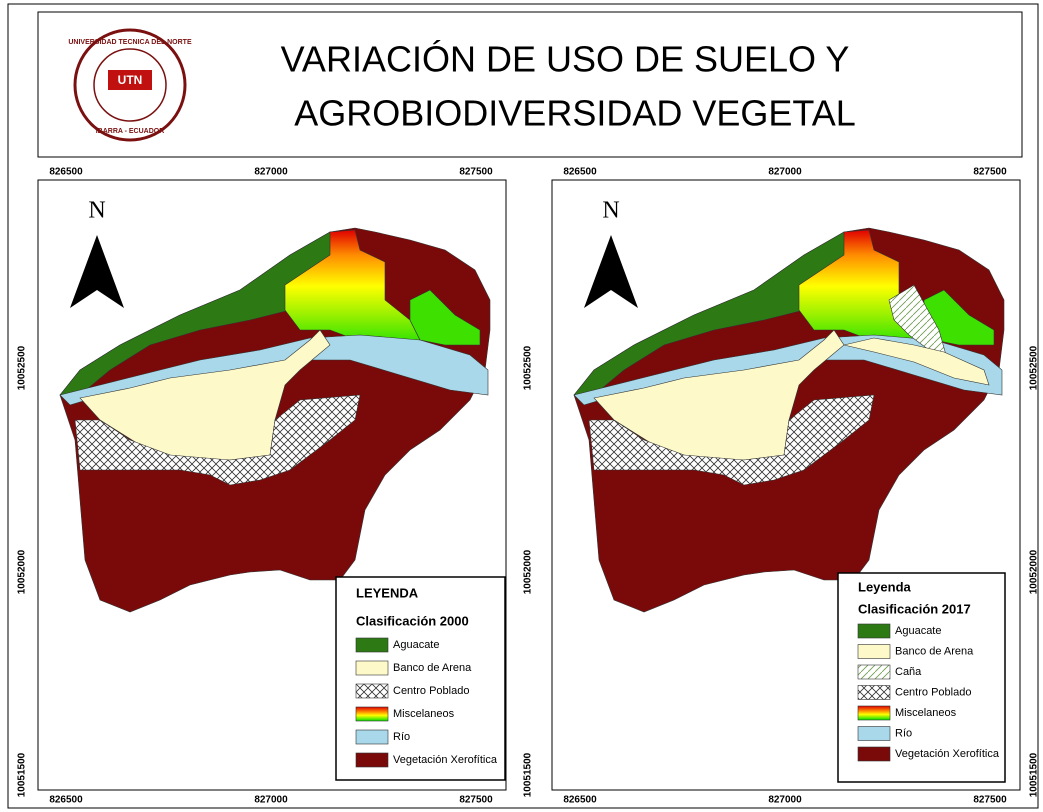 The width and height of the screenshot is (1043, 812). What do you see at coordinates (130, 131) in the screenshot?
I see `logo-text: IBARRA - ECUADOR` at bounding box center [130, 131].